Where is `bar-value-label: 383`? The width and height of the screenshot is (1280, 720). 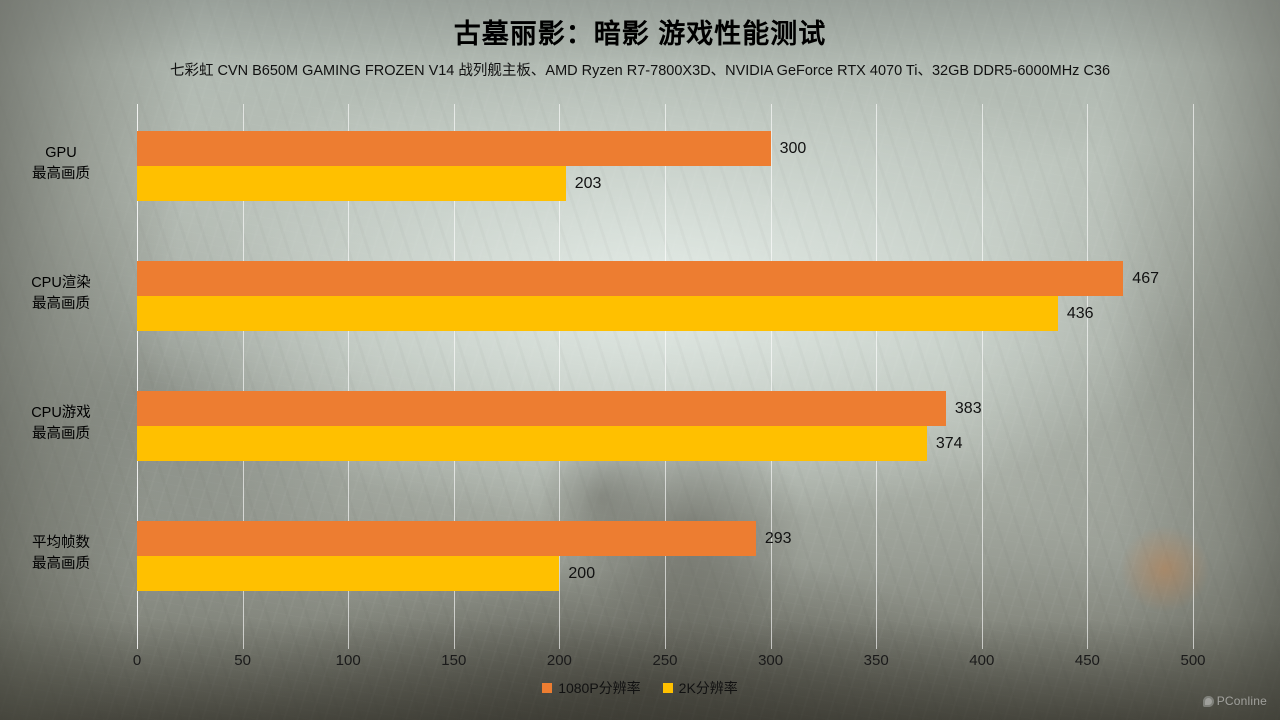 bar-value-label: 383 is located at coordinates (968, 408).